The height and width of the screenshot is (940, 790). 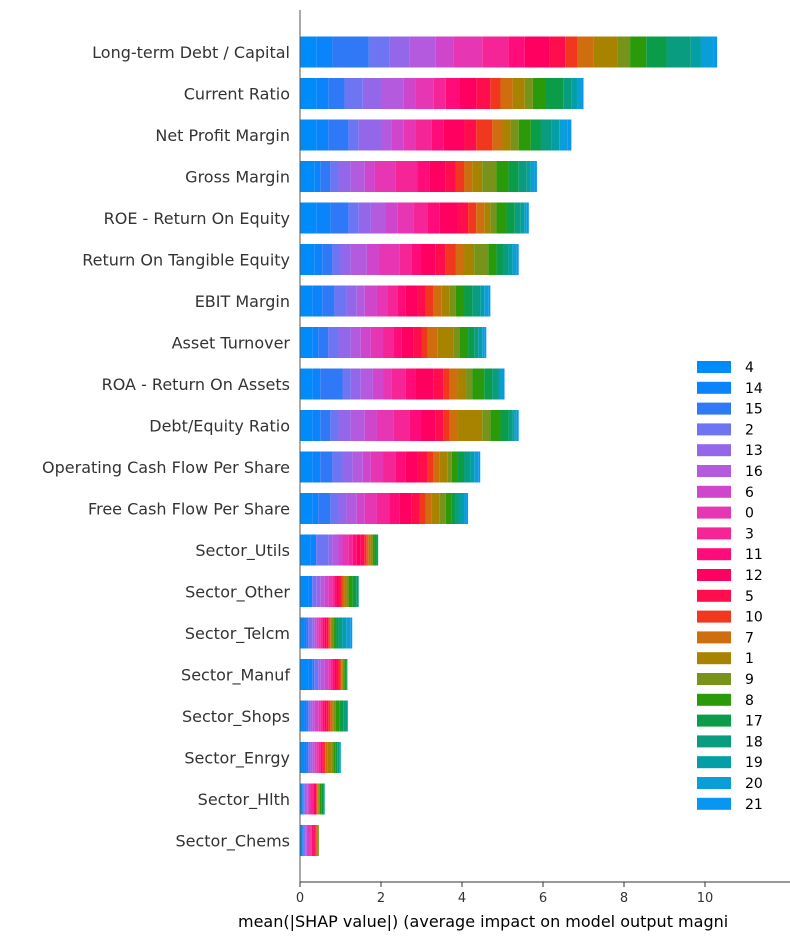 What do you see at coordinates (749, 638) in the screenshot?
I see `legend-label: 7` at bounding box center [749, 638].